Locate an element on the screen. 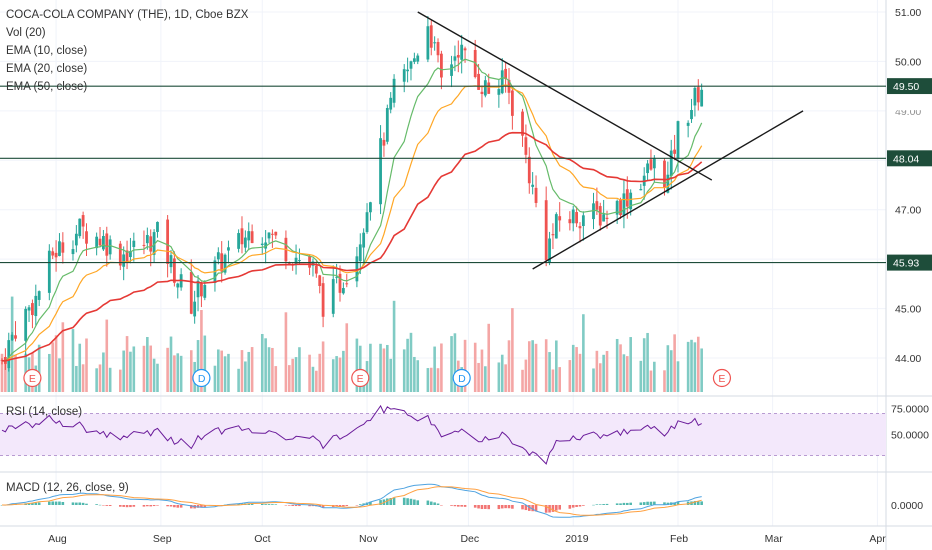  earnings-marker-circle is located at coordinates (360, 378).